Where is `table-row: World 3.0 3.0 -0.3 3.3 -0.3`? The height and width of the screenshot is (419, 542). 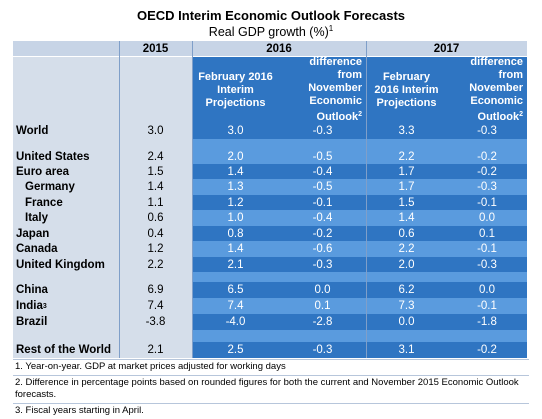 table-row: World 3.0 3.0 -0.3 3.3 -0.3 is located at coordinates (270, 131).